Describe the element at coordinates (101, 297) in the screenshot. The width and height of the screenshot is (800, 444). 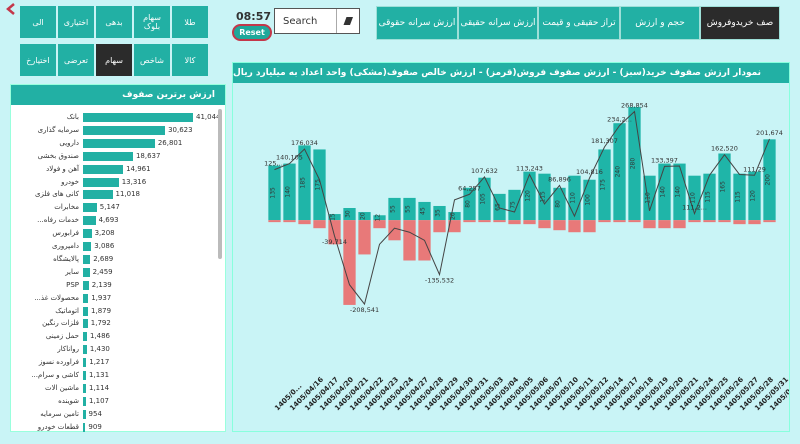
I see `list-item-value: 1,937` at that location.